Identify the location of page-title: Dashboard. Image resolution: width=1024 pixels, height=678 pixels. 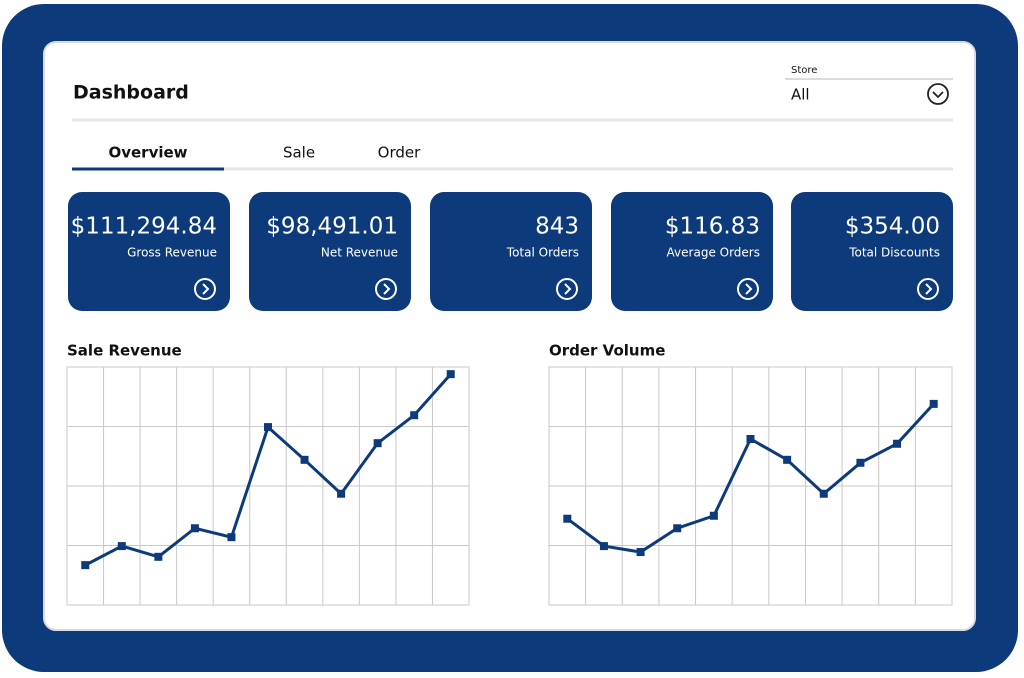
(131, 93).